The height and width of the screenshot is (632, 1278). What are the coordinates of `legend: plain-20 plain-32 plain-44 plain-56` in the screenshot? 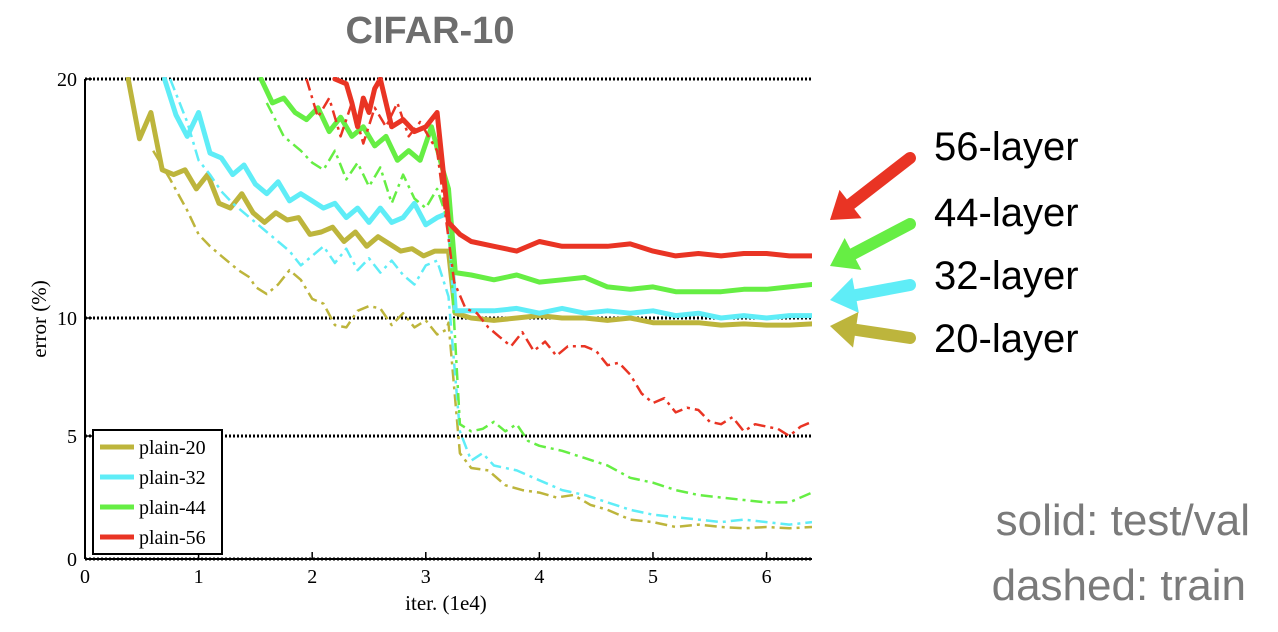 It's located at (157, 492).